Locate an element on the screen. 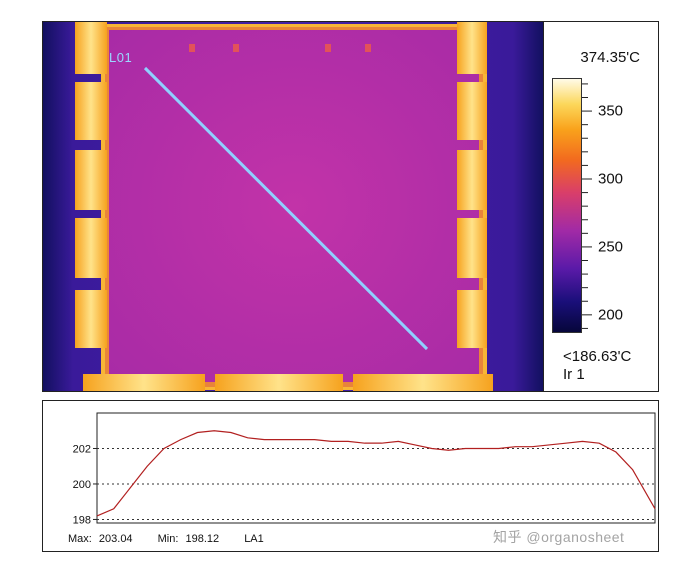 The height and width of the screenshot is (565, 700). min-temperature-label: <186.63'C is located at coordinates (597, 356).